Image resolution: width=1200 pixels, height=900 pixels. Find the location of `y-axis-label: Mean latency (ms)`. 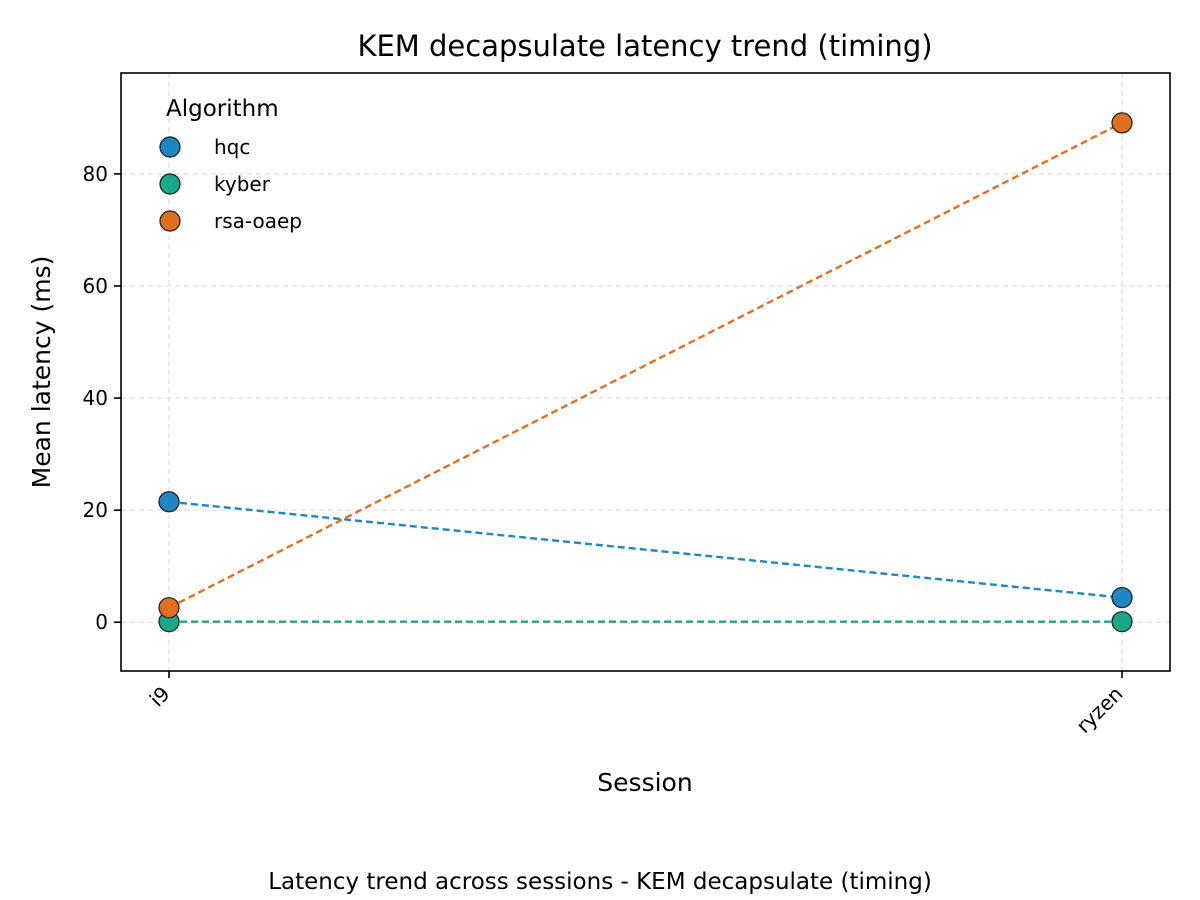

y-axis-label: Mean latency (ms) is located at coordinates (41, 372).